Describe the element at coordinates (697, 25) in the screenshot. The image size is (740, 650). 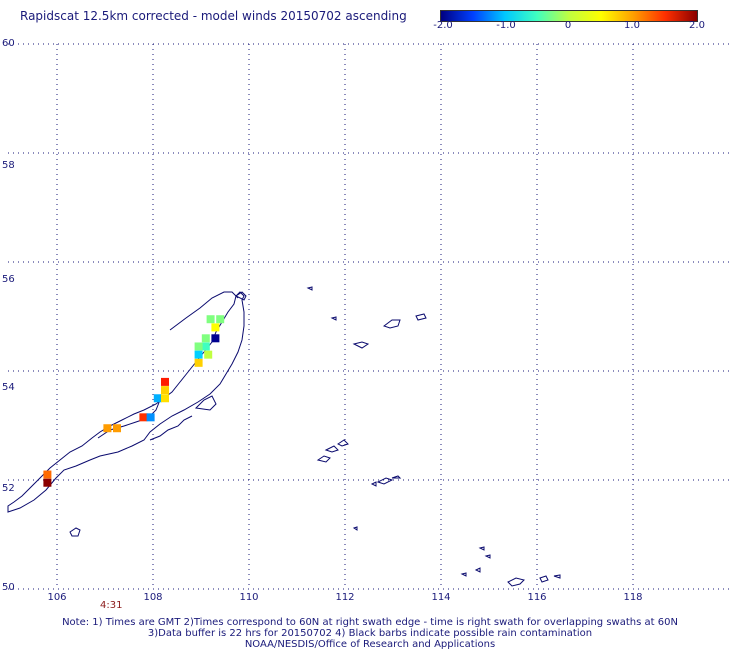
I see `colorbar-tick-label: 2.0` at that location.